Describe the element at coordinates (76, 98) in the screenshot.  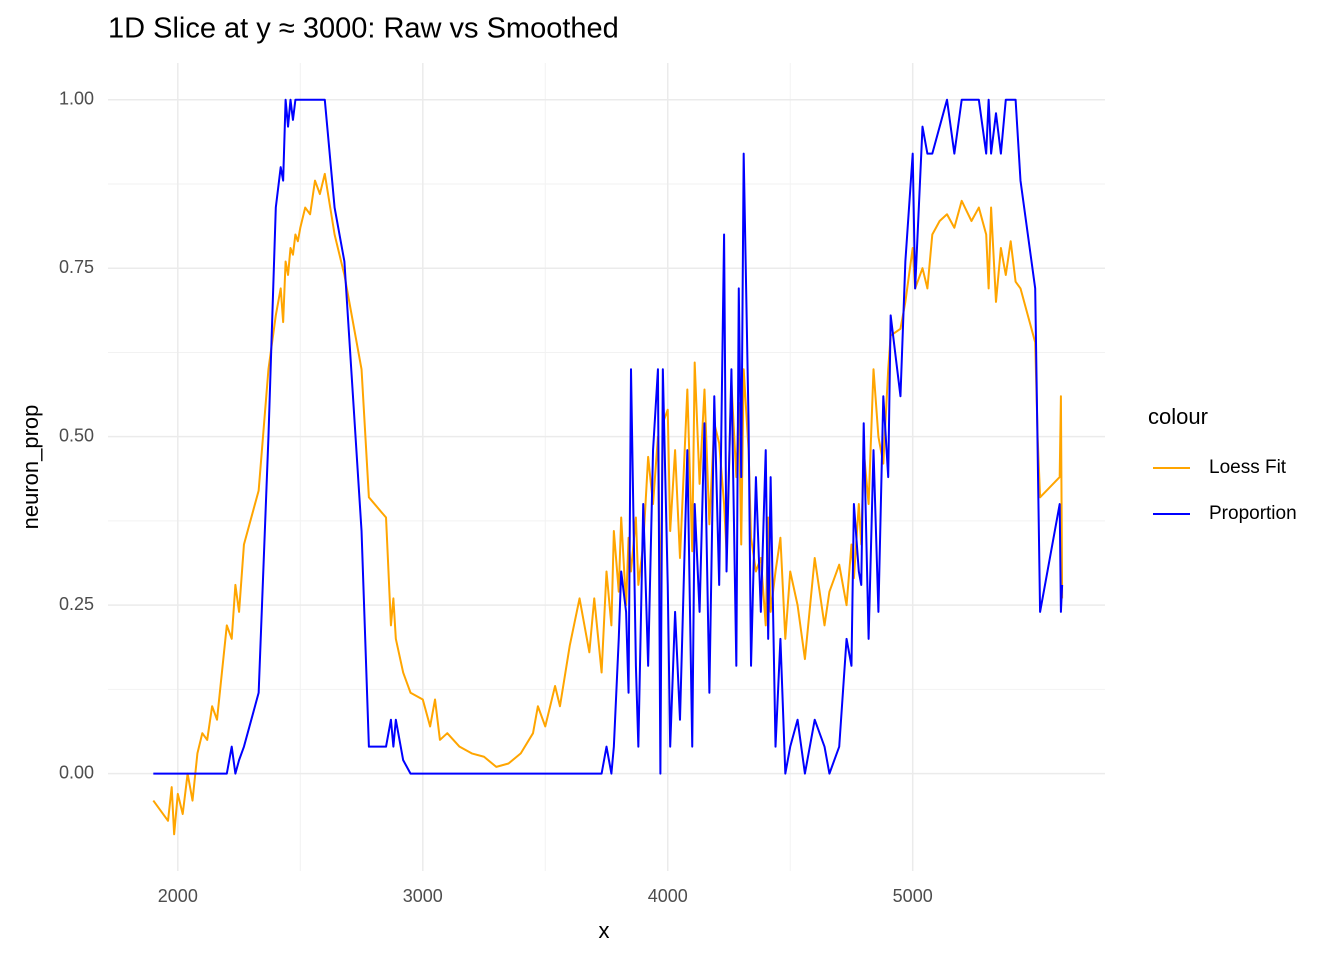
I see `y-tick-label: 1.00` at that location.